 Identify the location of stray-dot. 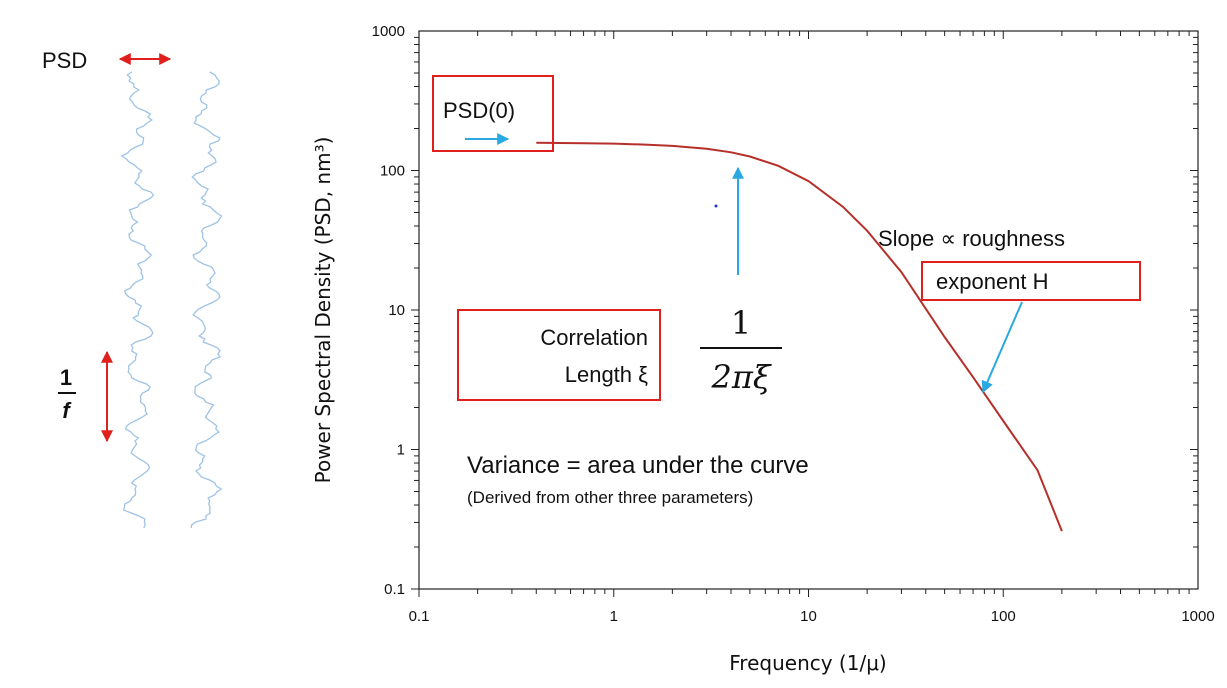
(716, 206).